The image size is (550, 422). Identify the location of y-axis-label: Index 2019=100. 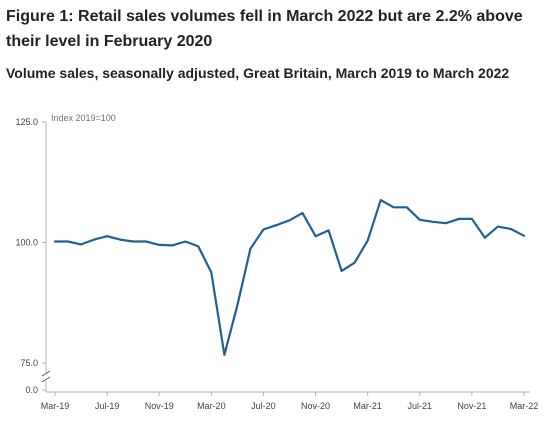
(83, 118).